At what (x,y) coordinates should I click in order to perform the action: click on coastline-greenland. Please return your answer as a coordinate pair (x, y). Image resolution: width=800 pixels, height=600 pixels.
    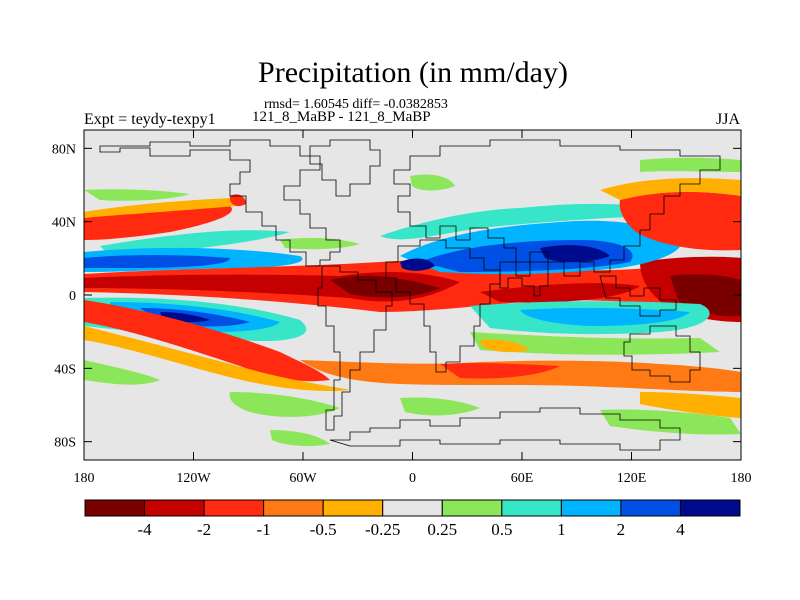
    Looking at the image, I should click on (345, 168).